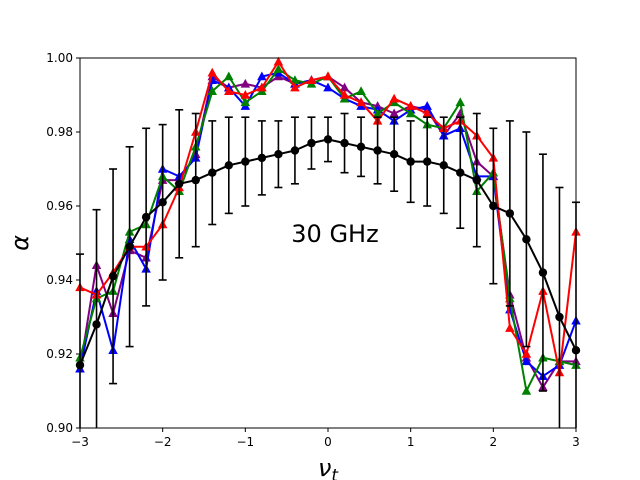  I want to click on x-tick-label: −2, so click(163, 442).